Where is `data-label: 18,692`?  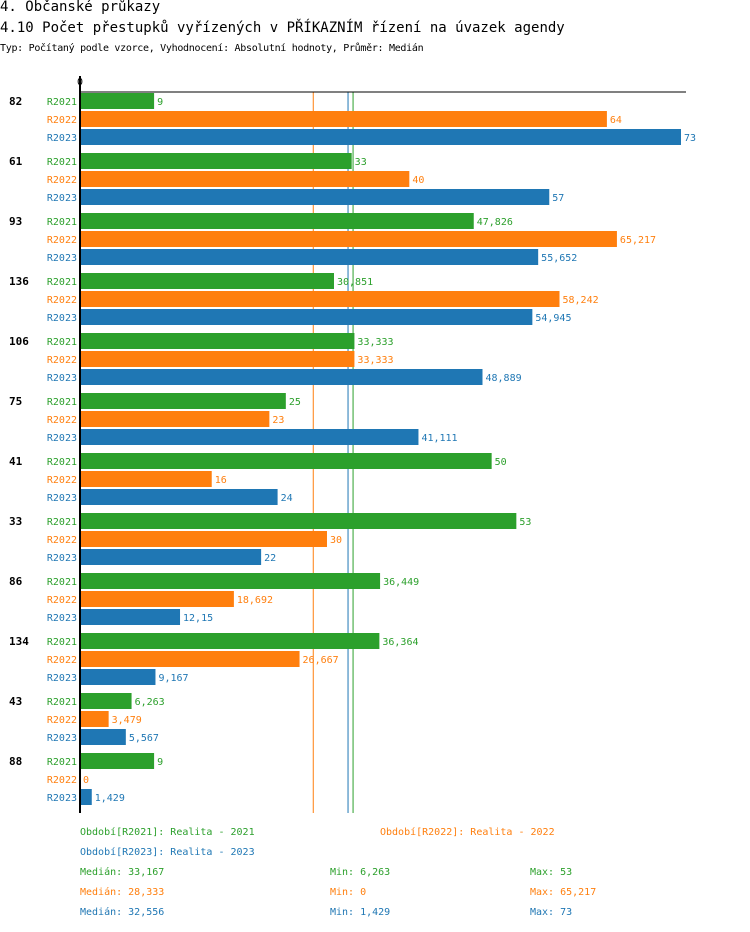 data-label: 18,692 is located at coordinates (255, 600).